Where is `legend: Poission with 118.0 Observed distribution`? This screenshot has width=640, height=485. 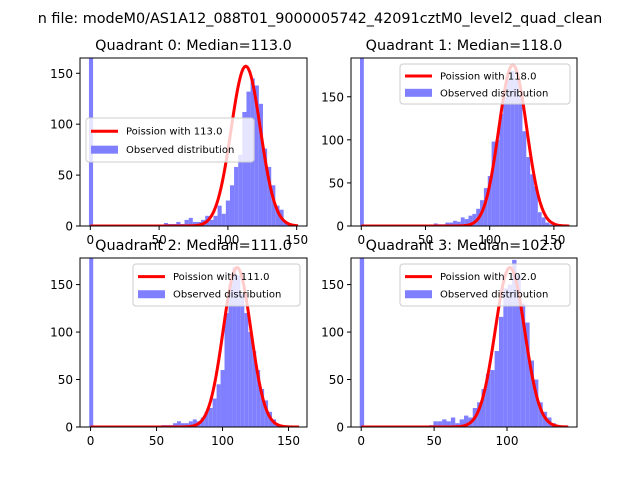
legend: Poission with 118.0 Observed distribution is located at coordinates (485, 84).